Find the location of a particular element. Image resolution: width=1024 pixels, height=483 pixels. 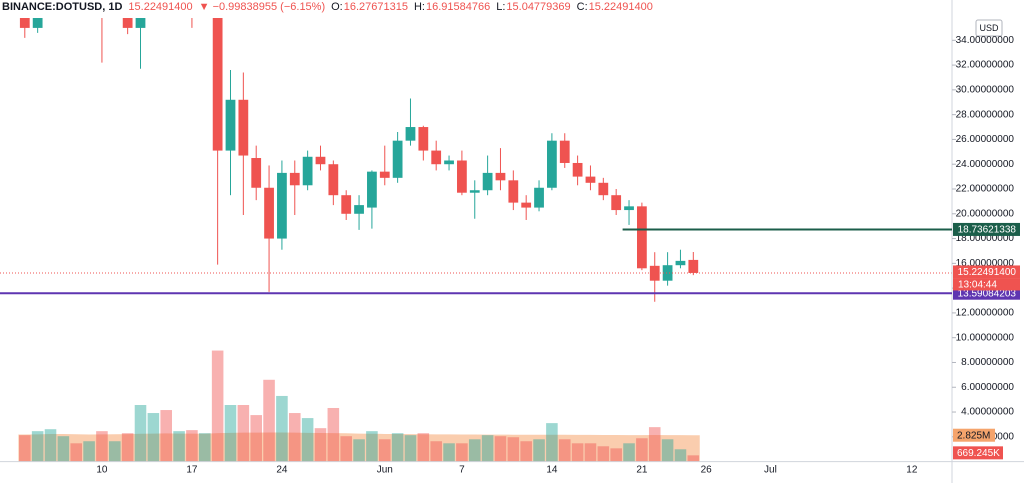

y-tick-label: 16.00000000 is located at coordinates (985, 263).